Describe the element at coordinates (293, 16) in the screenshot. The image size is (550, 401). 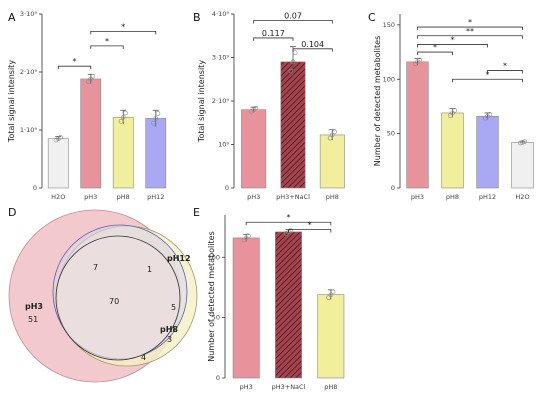
I see `significance-label: 0.07` at that location.